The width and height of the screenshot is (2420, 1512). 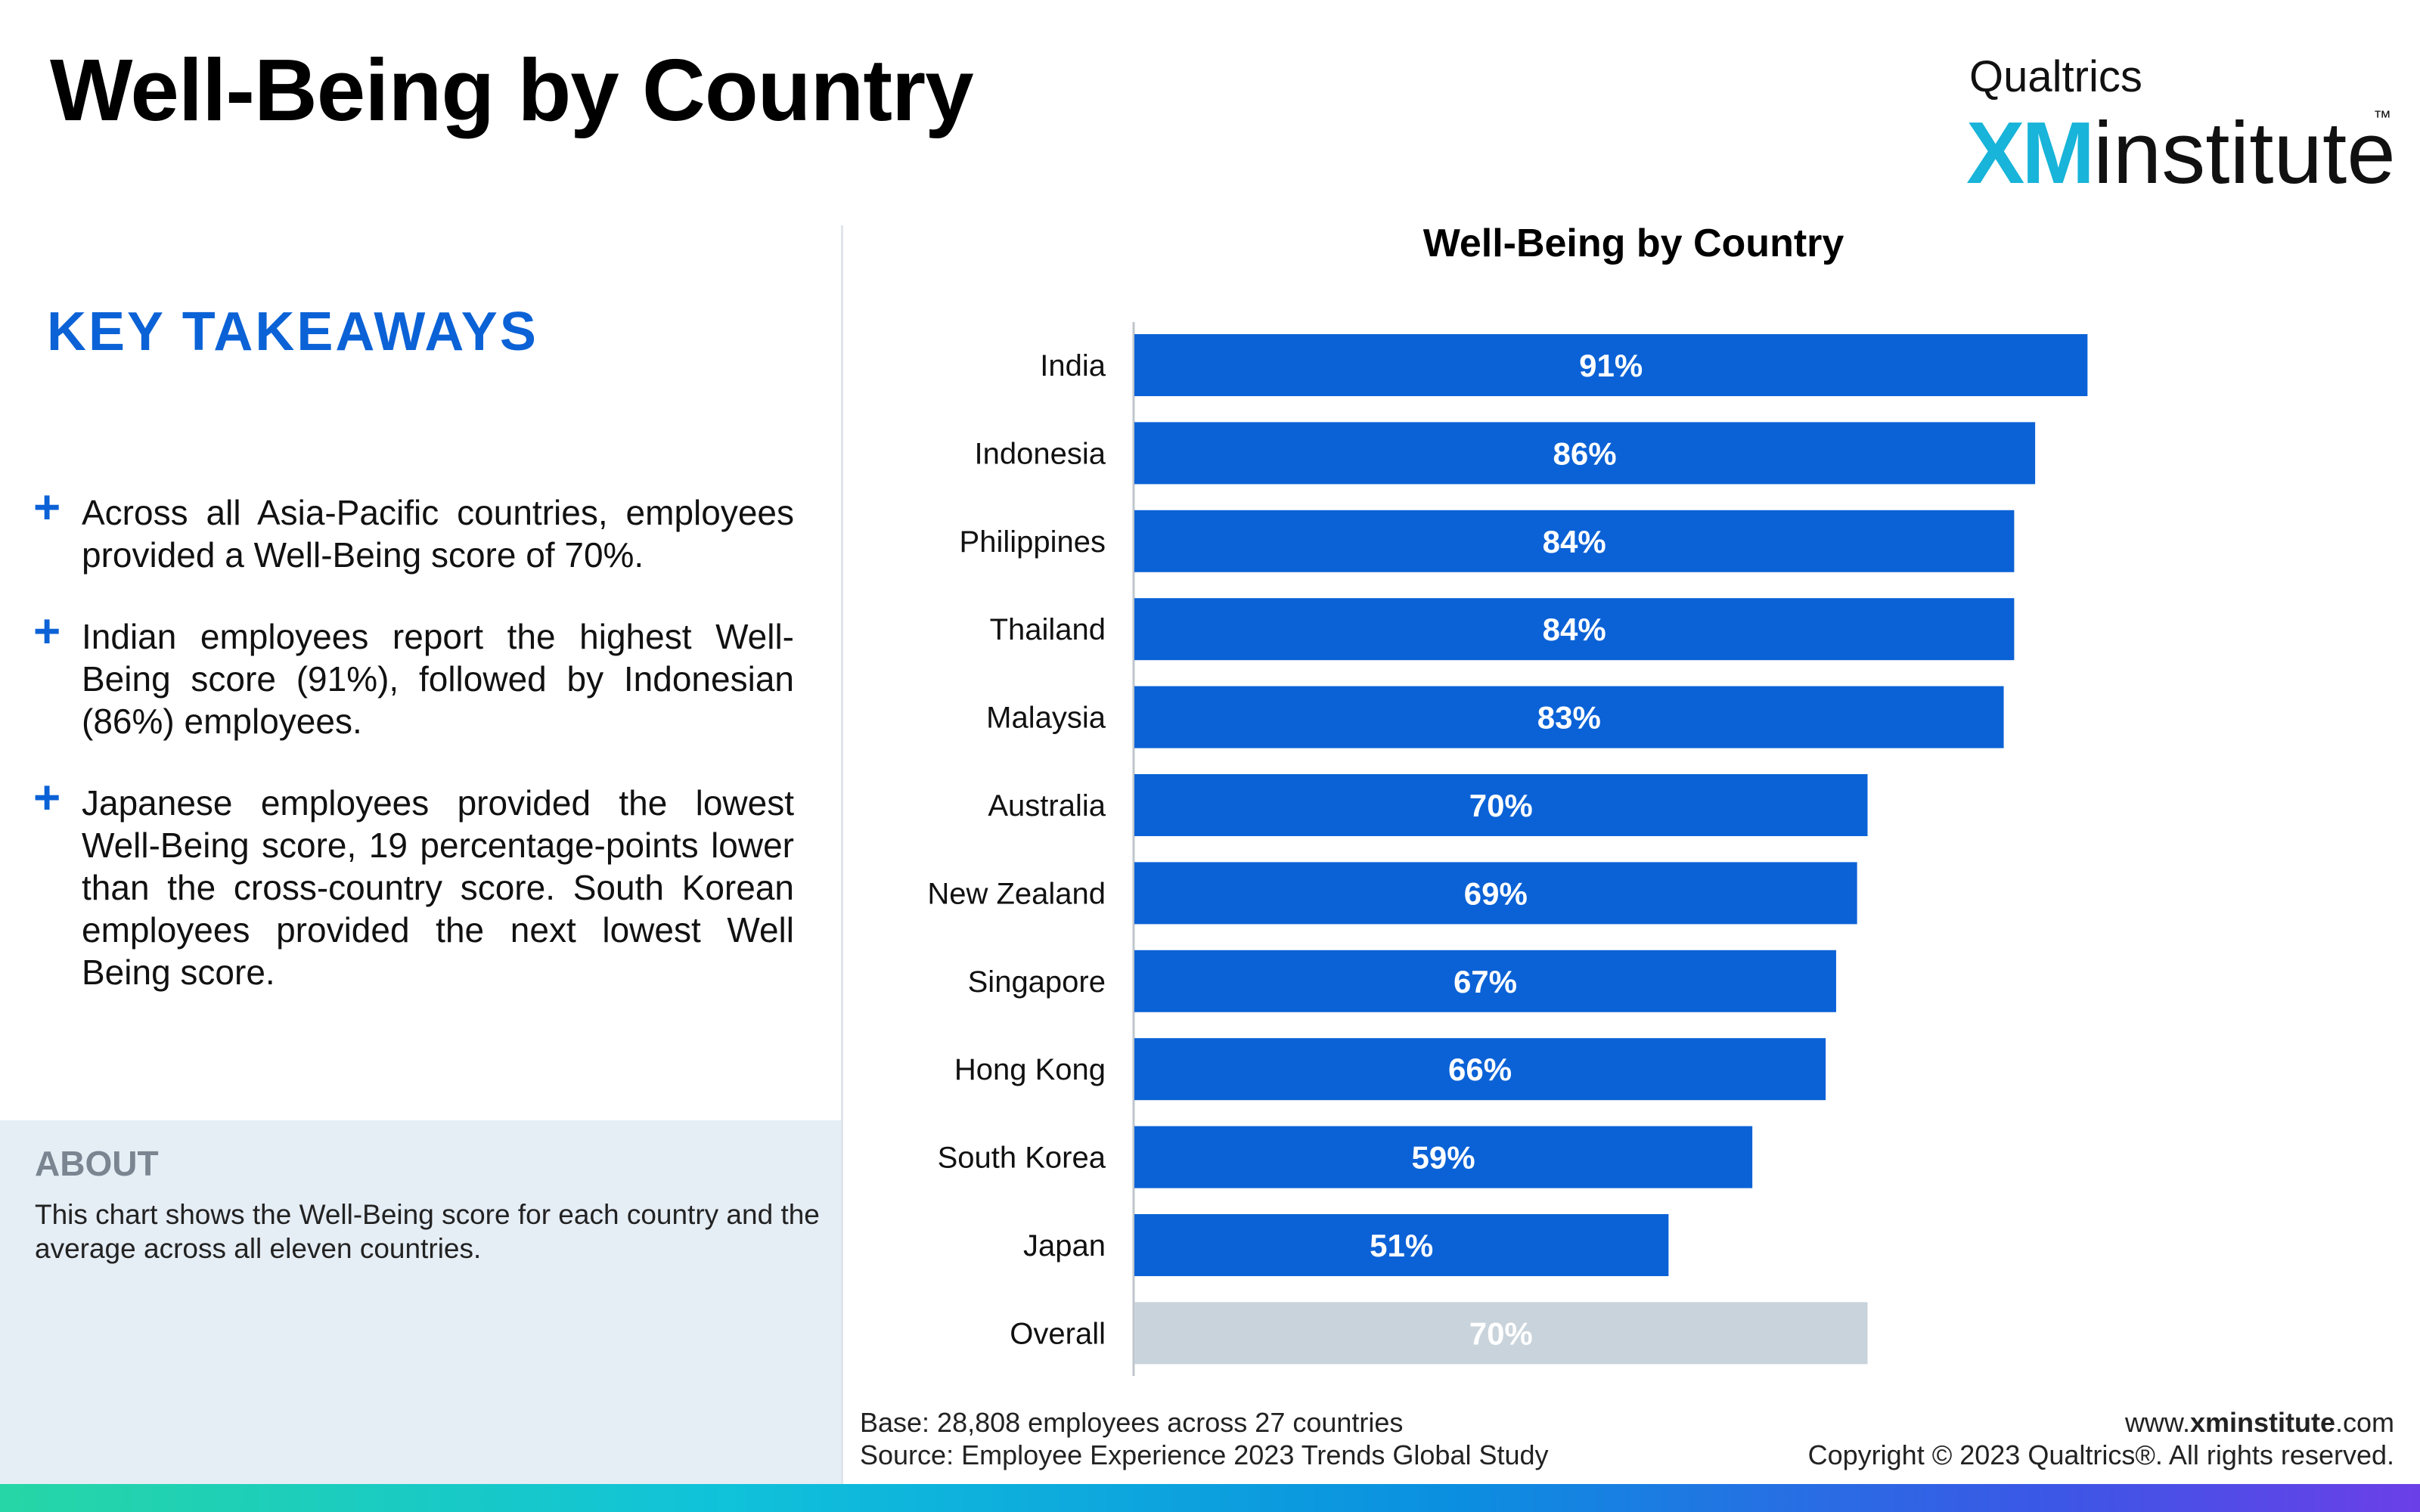 What do you see at coordinates (97, 1164) in the screenshot?
I see `about-heading: ABOUT` at bounding box center [97, 1164].